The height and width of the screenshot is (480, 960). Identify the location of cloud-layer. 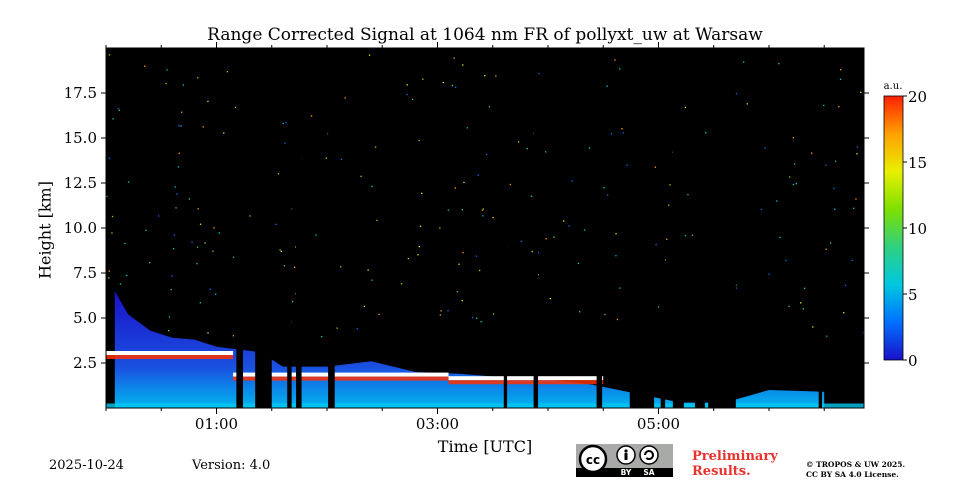
(526, 378).